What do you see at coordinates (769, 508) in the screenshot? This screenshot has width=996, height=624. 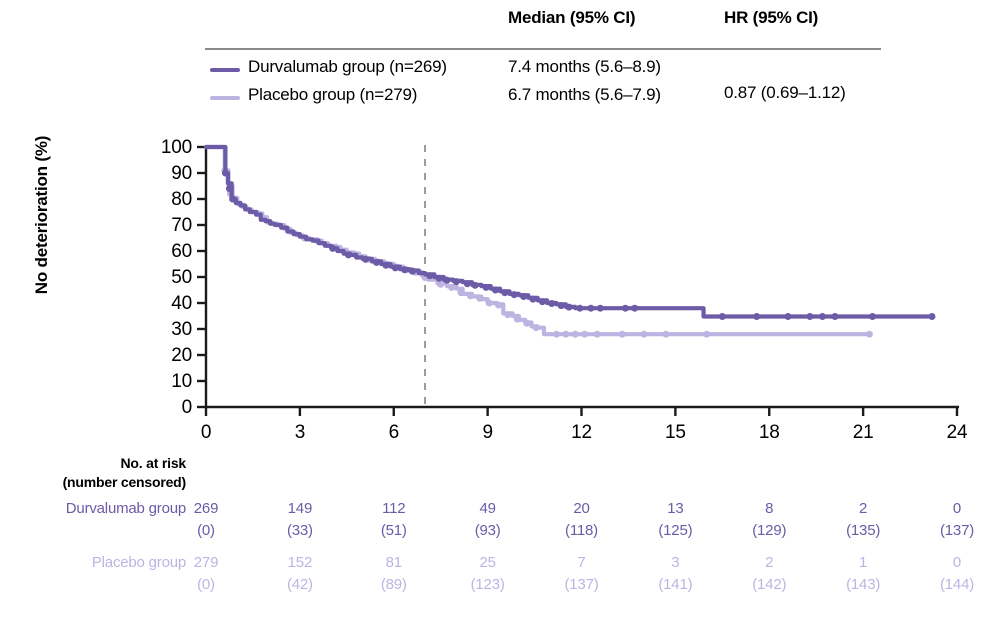 I see `risk-cell-at-risk: 8` at bounding box center [769, 508].